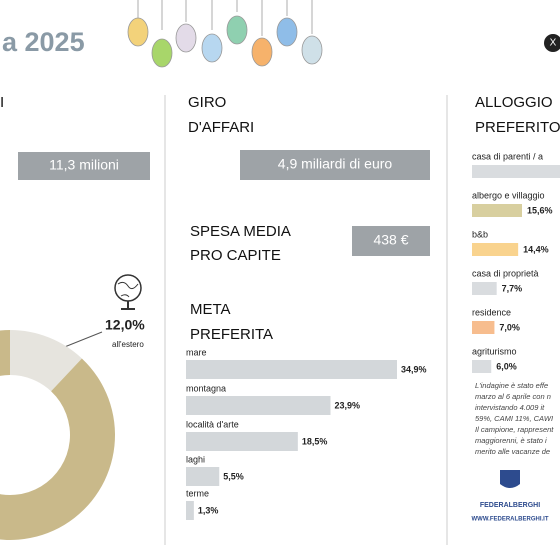 The width and height of the screenshot is (560, 560). What do you see at coordinates (505, 273) in the screenshot?
I see `bar-label: casa di proprietà` at bounding box center [505, 273].